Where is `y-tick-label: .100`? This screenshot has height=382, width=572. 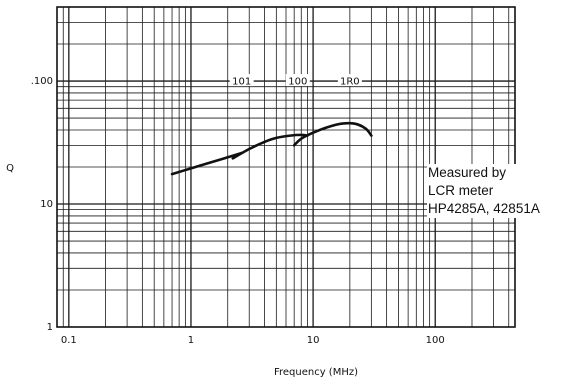
y-tick-label: .100 is located at coordinates (42, 81).